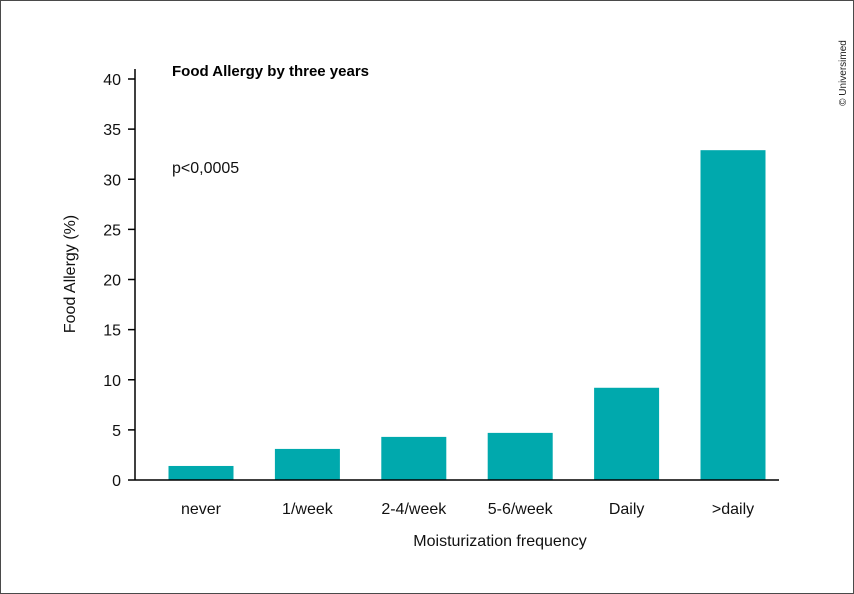 Image resolution: width=854 pixels, height=594 pixels. I want to click on y-tick-label: 35, so click(112, 130).